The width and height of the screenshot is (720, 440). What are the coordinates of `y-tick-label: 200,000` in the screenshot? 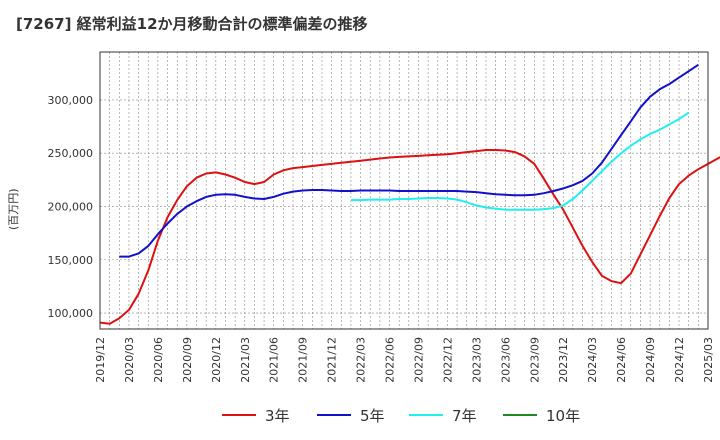 It's located at (71, 206).